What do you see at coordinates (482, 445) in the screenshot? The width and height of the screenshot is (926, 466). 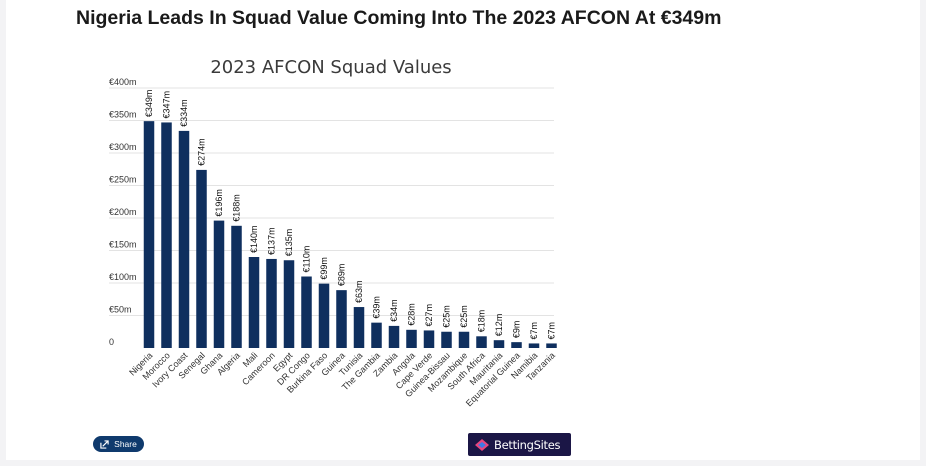 I see `bettingsites-logo-mark-icon` at bounding box center [482, 445].